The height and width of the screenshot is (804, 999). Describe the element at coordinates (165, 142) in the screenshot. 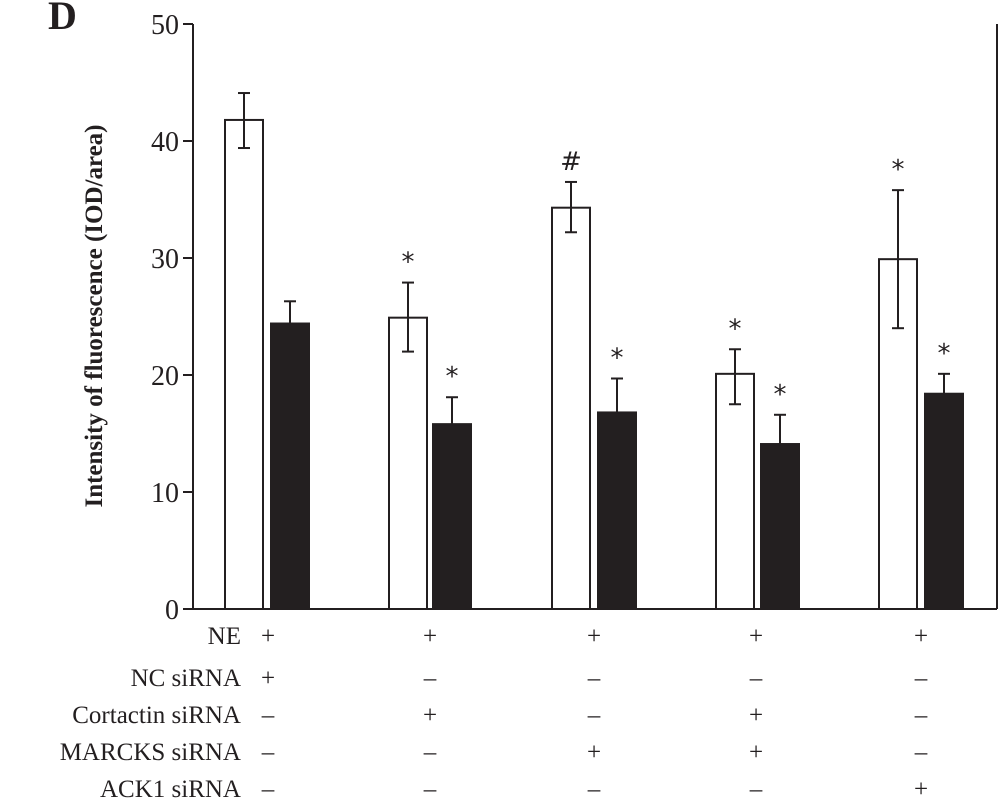

I see `y-tick-label: 40` at that location.